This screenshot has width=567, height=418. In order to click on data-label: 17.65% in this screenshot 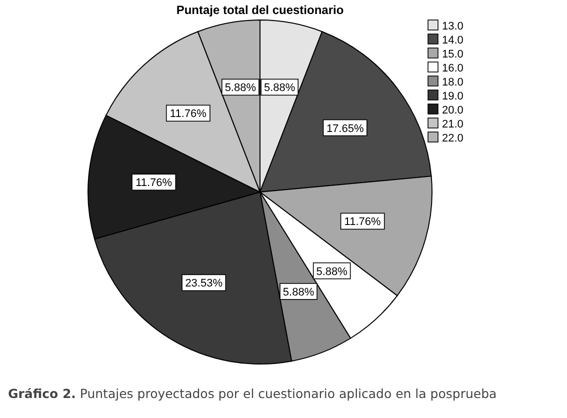, I will do `click(345, 128)`.